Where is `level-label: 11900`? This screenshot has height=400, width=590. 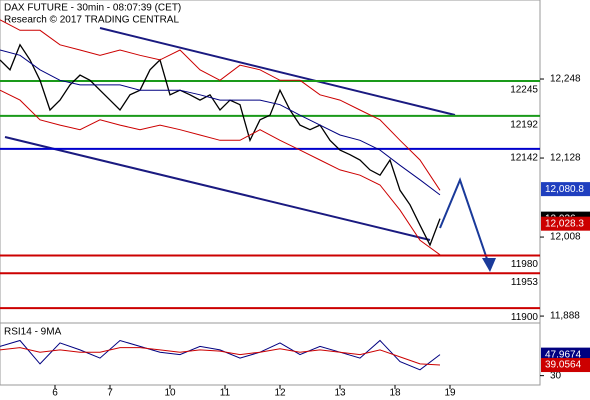 level-label: 11900 is located at coordinates (525, 317).